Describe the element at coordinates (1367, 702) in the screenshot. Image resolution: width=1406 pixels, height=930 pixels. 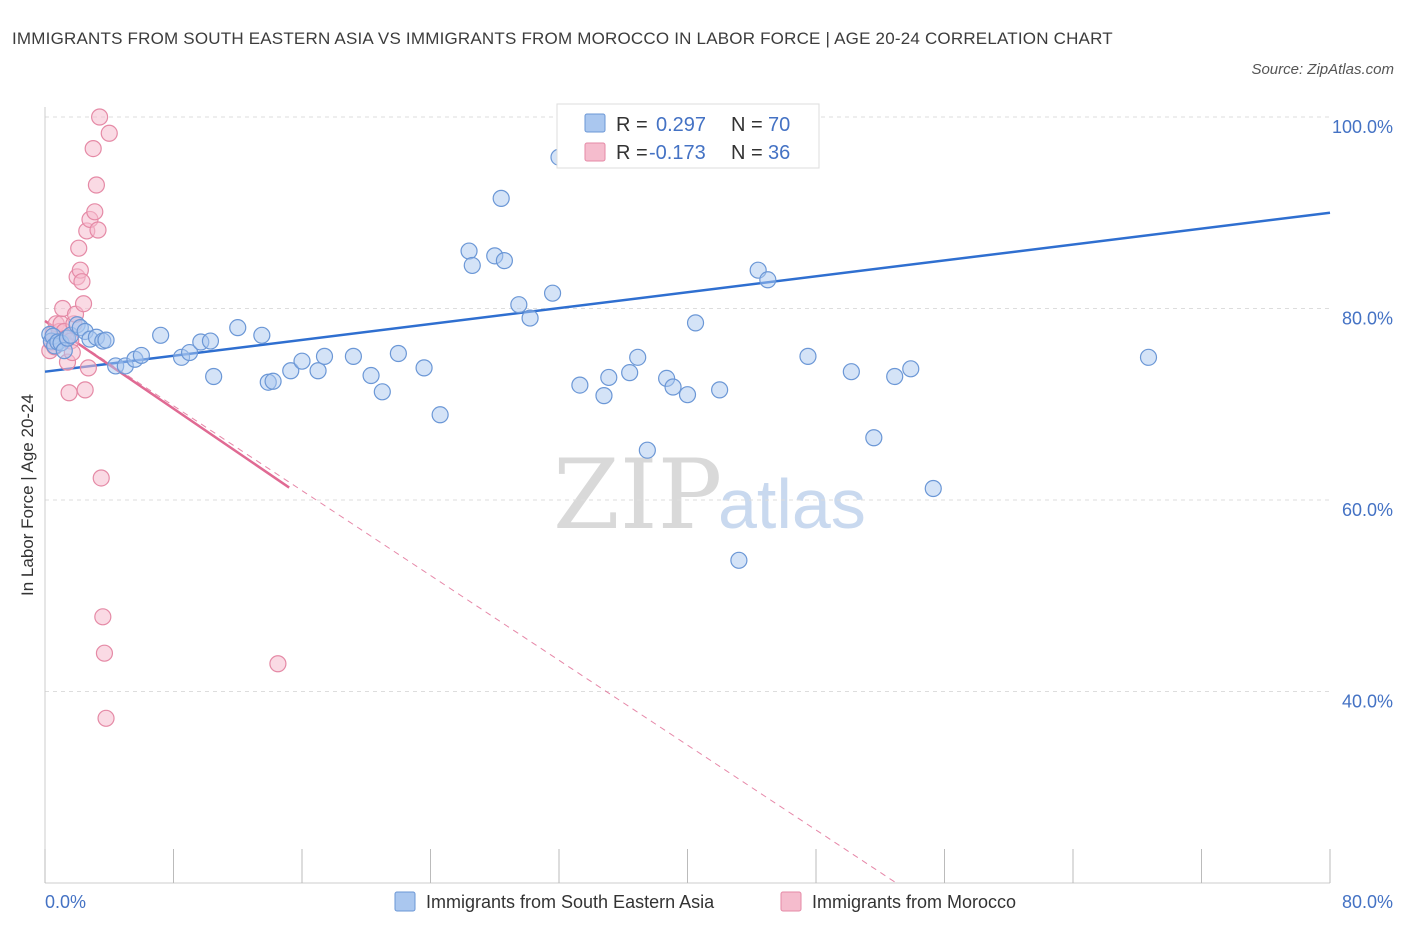
I see `y-tick-label: 40.0%` at that location.